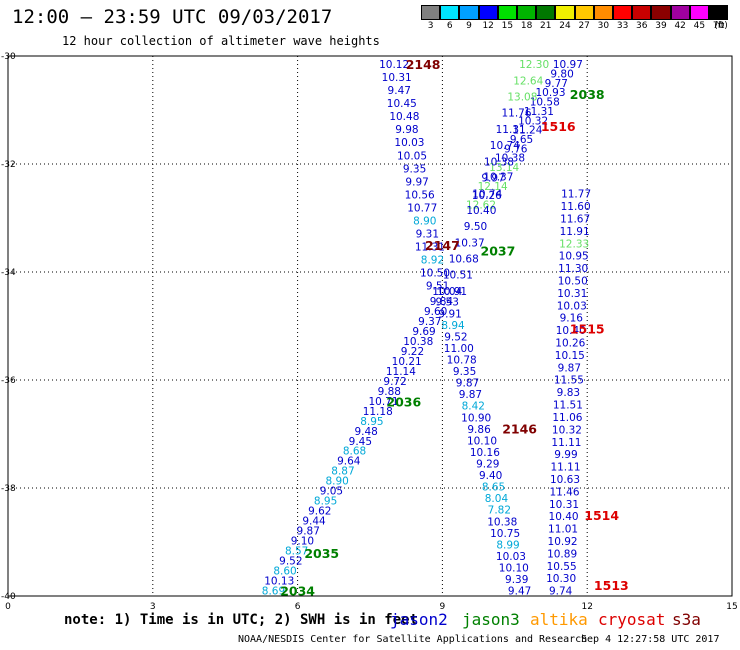 This screenshot has width=740, height=650. I want to click on wave-height-value: 10.21, so click(407, 362).